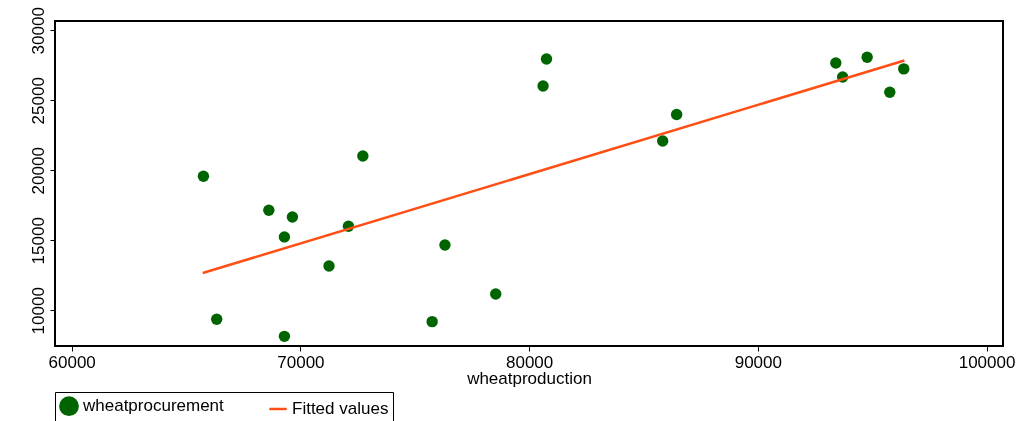 Image resolution: width=1036 pixels, height=421 pixels. What do you see at coordinates (340, 408) in the screenshot?
I see `legend-label: Fitted values` at bounding box center [340, 408].